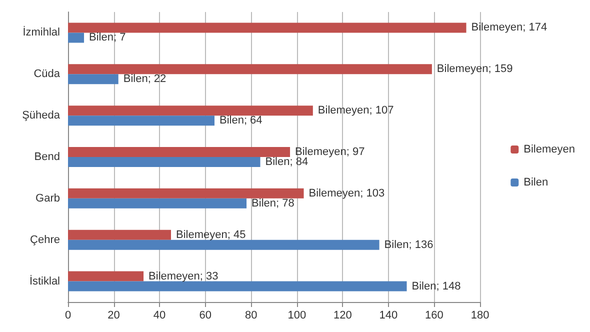 The height and width of the screenshot is (332, 590). What do you see at coordinates (509, 28) in the screenshot?
I see `data-label: Bilemeyen; 174` at bounding box center [509, 28].